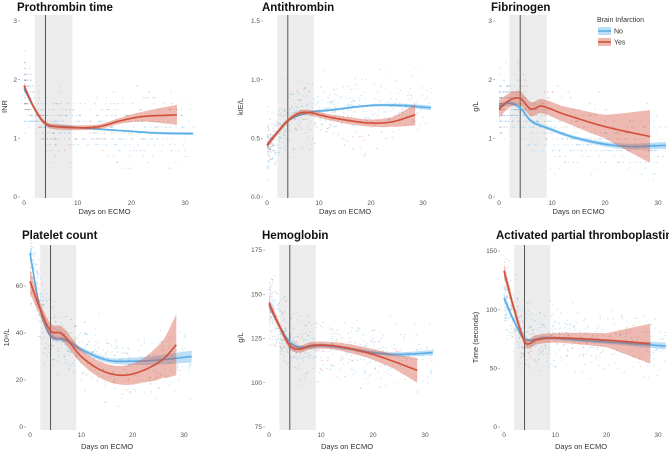  Describe the element at coordinates (78, 203) in the screenshot. I see `x-tick-label: 10` at that location.